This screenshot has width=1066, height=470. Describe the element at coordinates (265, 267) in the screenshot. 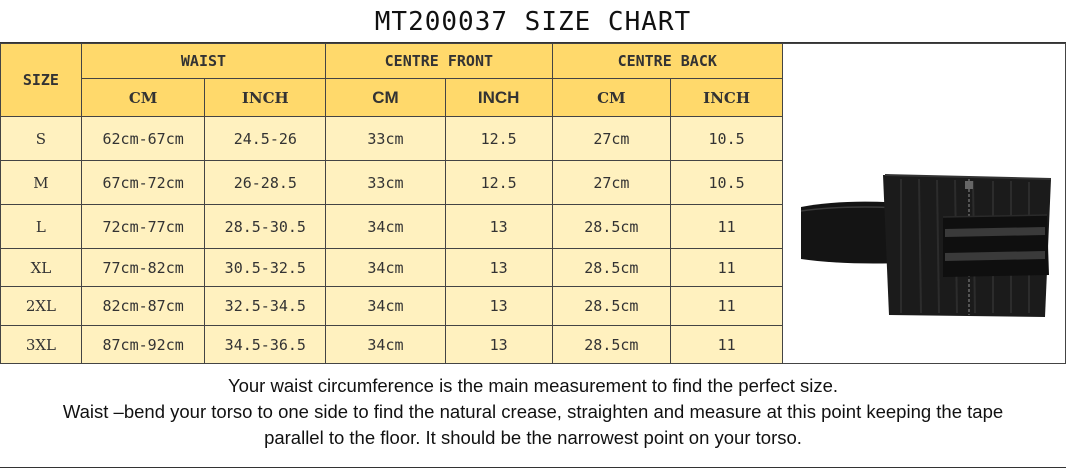

I see `waist-inch-value: 30.5-32.5` at that location.